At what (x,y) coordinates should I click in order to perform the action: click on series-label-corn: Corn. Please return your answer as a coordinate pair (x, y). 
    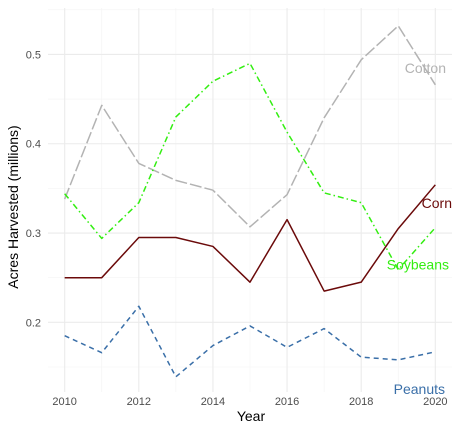
    Looking at the image, I should click on (437, 203).